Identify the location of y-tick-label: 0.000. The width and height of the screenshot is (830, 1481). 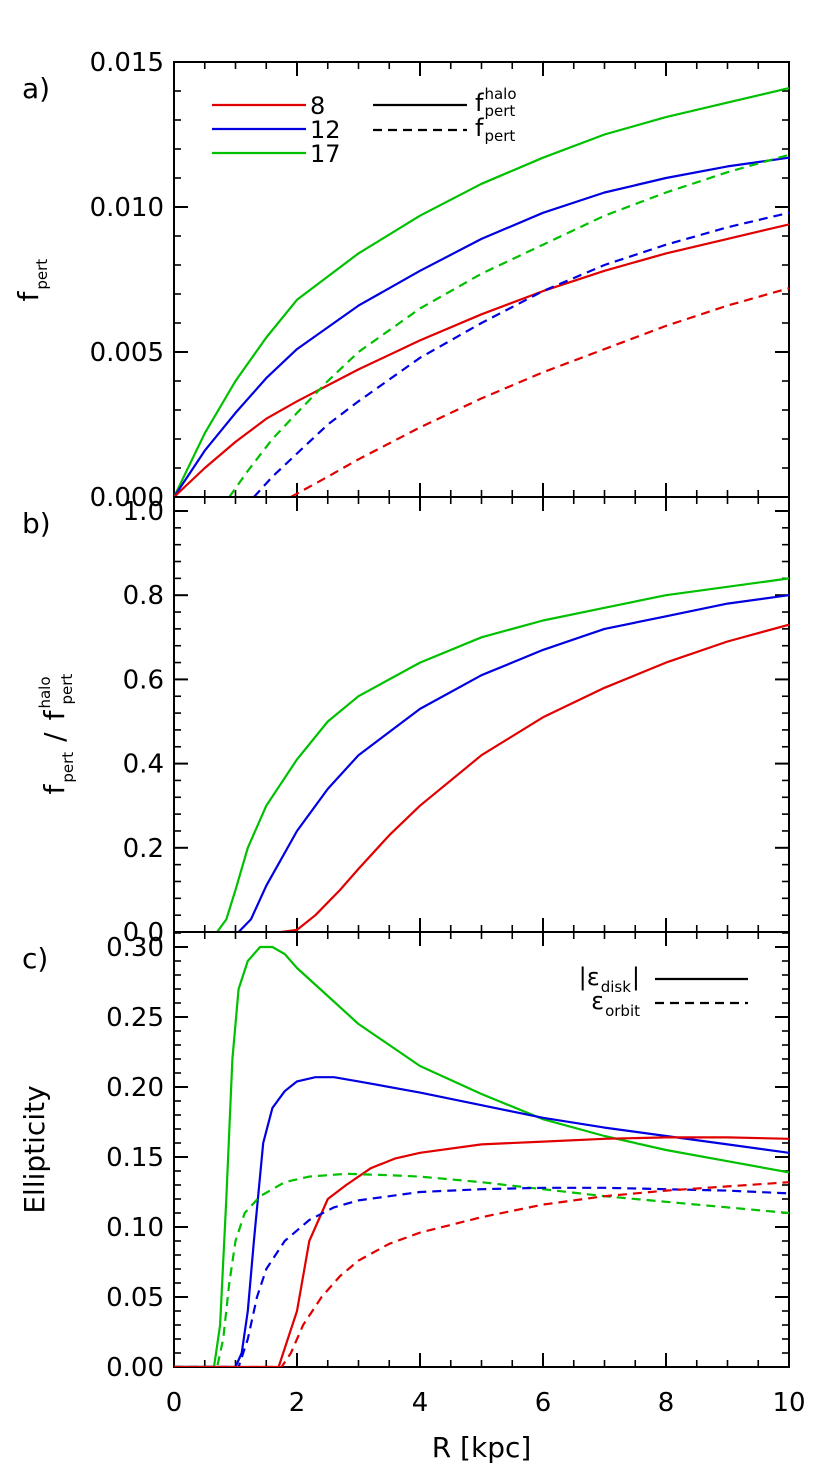
(127, 498).